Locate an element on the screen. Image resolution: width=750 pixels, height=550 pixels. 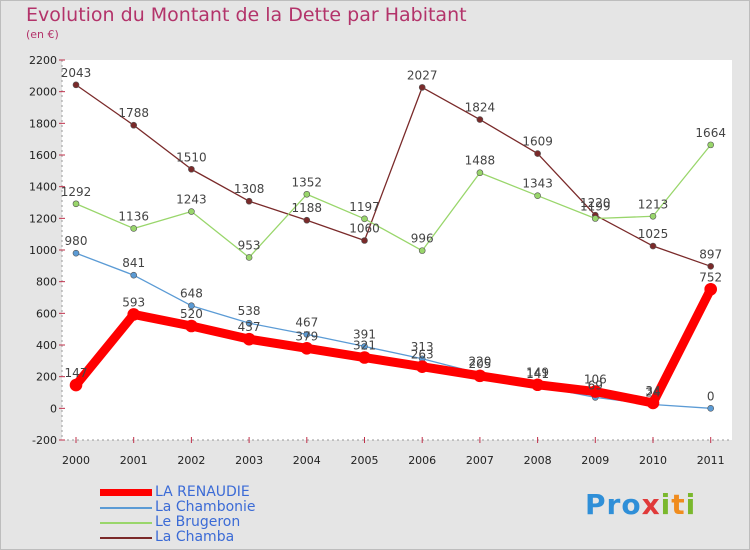
data-label-la-chamba: 1025 is located at coordinates (653, 234).